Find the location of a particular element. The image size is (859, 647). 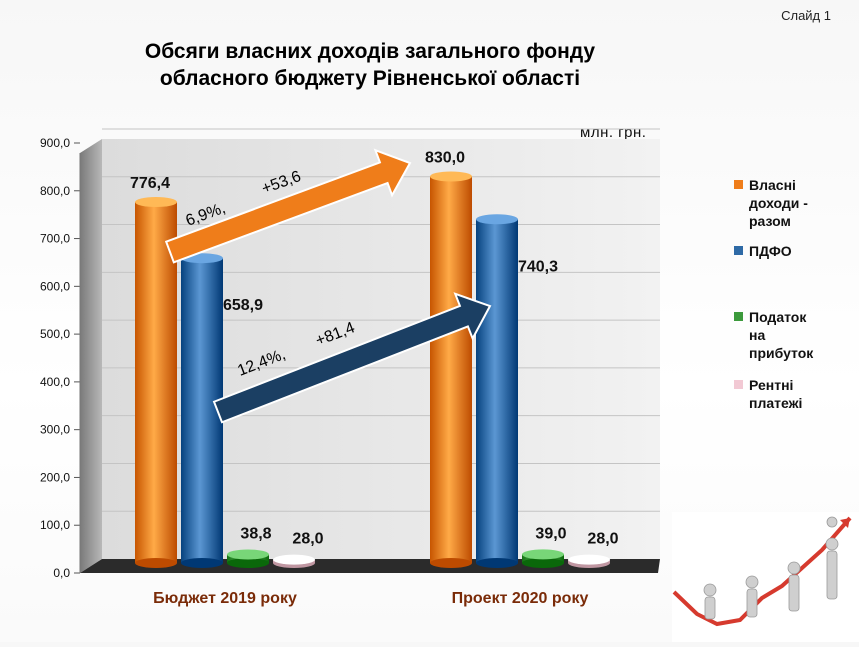

legend-item-own-revenue: Власні доходи - разом is located at coordinates (771, 203).